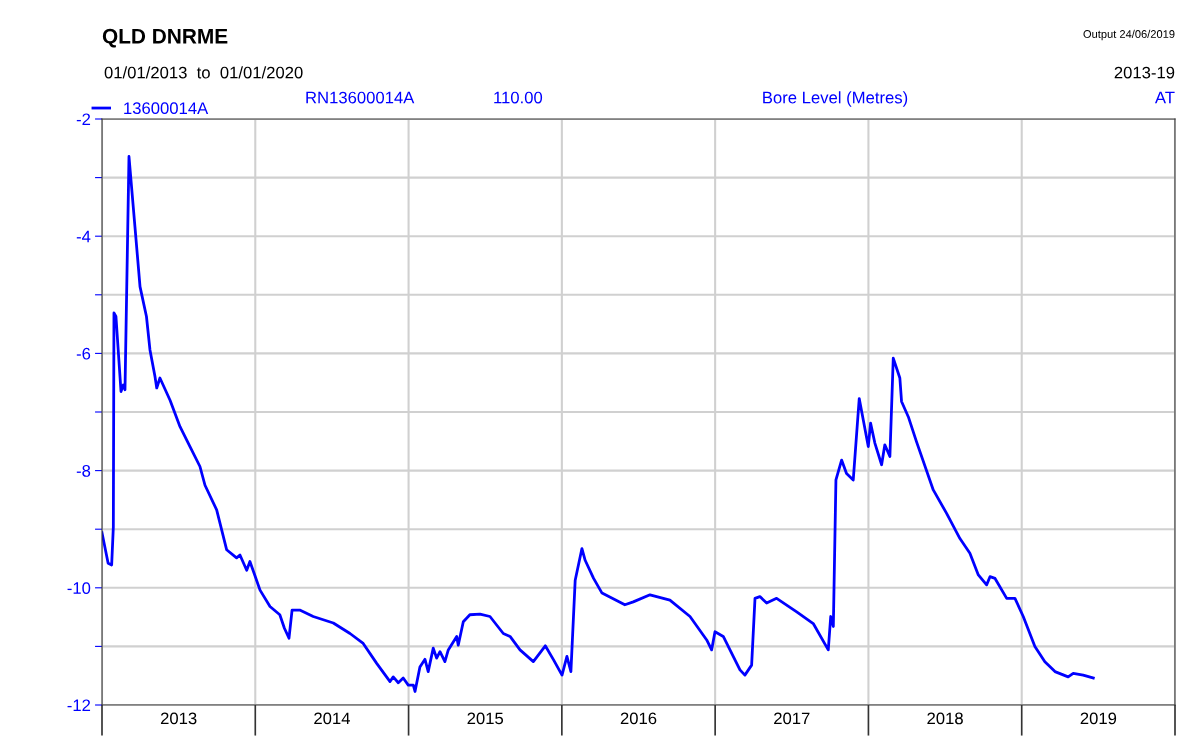 The width and height of the screenshot is (1203, 751). What do you see at coordinates (945, 718) in the screenshot?
I see `x-tick-label: 2018` at bounding box center [945, 718].